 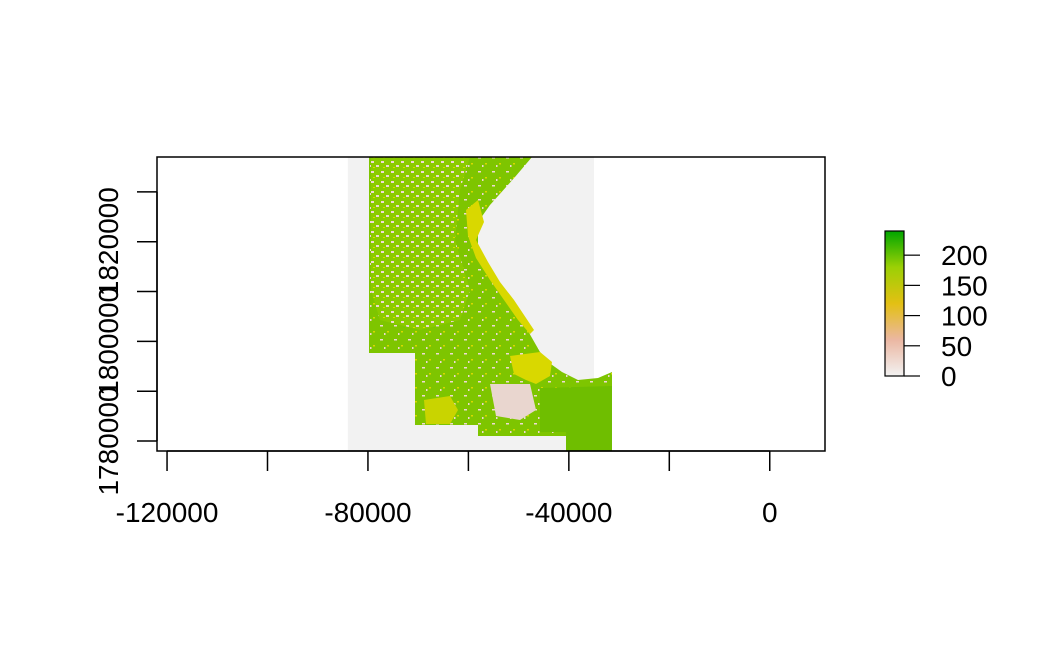 What do you see at coordinates (531, 368) in the screenshot?
I see `raster-lake-area` at bounding box center [531, 368].